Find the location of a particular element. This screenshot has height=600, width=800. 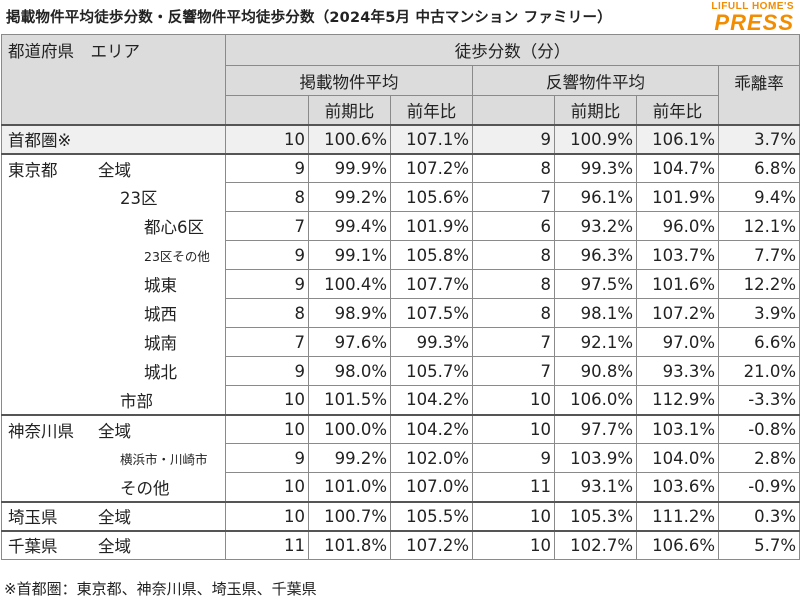

header-response-mom: 前期比 is located at coordinates (595, 110).